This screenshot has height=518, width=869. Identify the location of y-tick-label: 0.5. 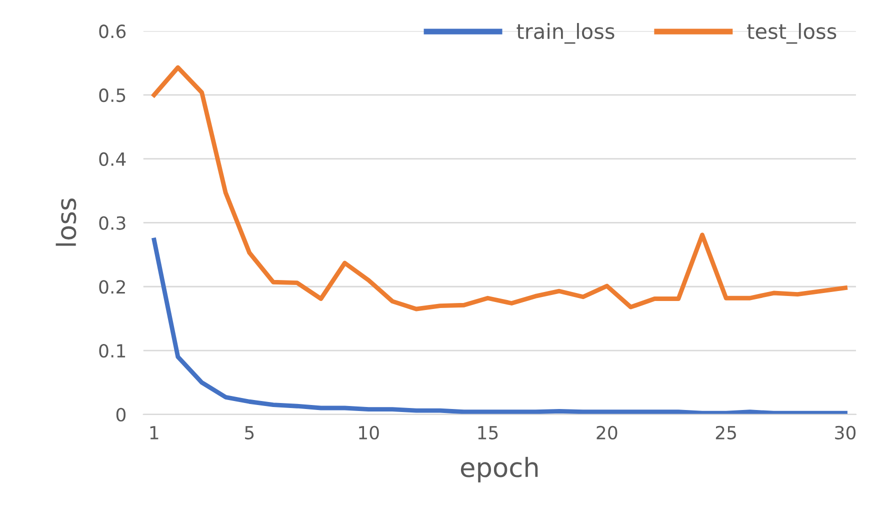
(112, 95).